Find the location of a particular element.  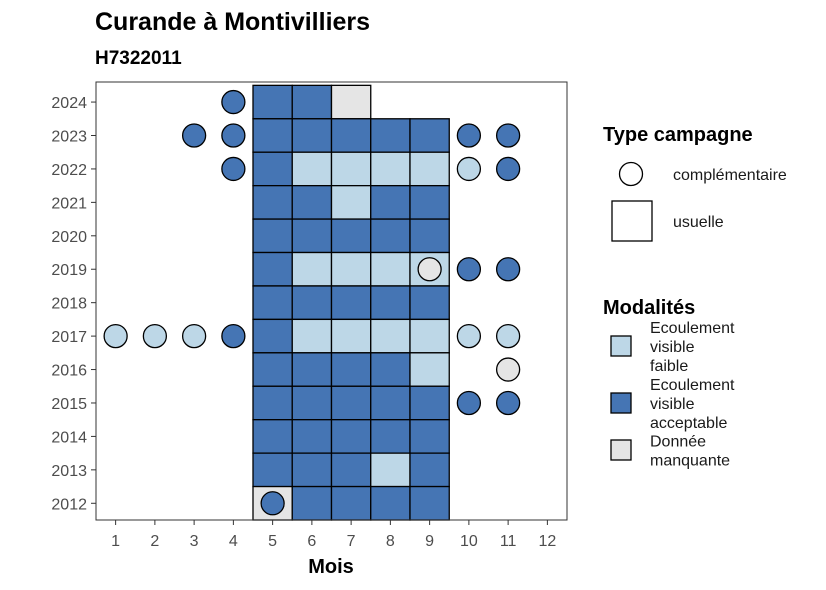

x-tick-label: 1 is located at coordinates (115, 541).